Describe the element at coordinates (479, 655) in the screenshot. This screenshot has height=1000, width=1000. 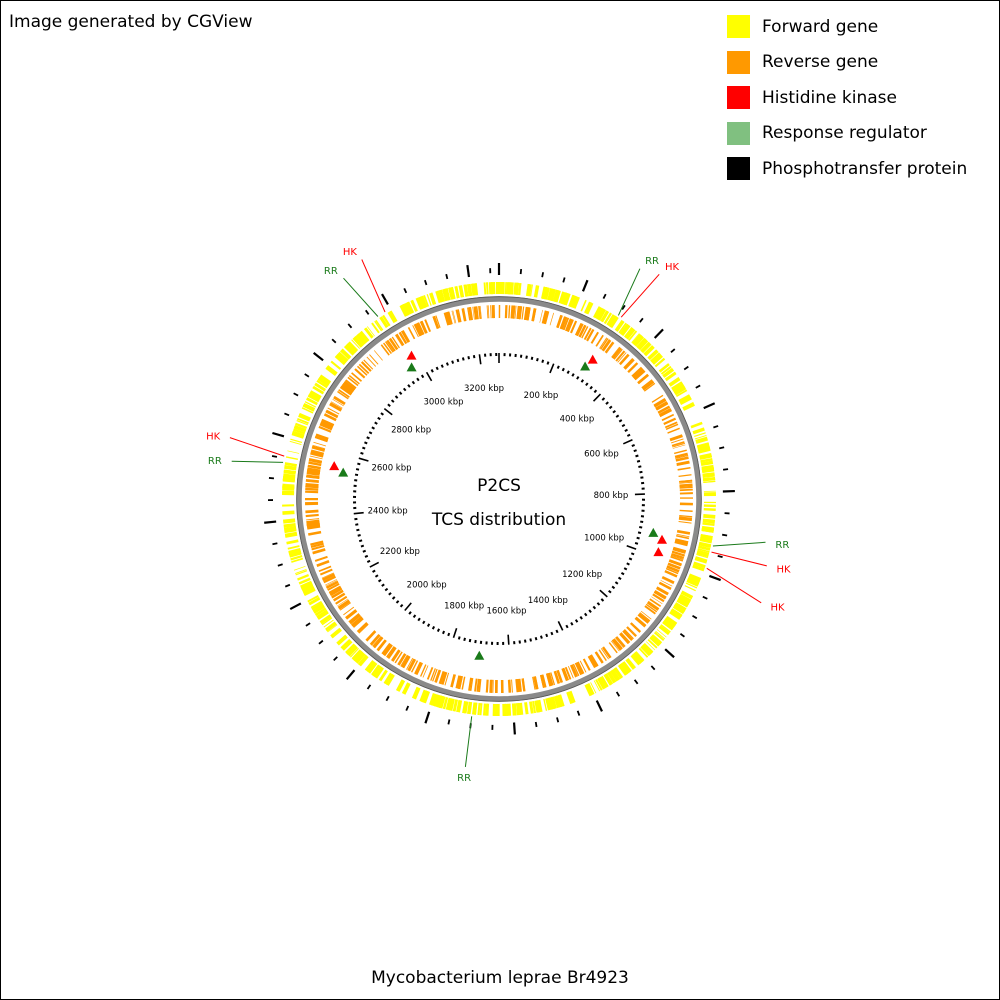
I see `response-regulator-marker` at that location.